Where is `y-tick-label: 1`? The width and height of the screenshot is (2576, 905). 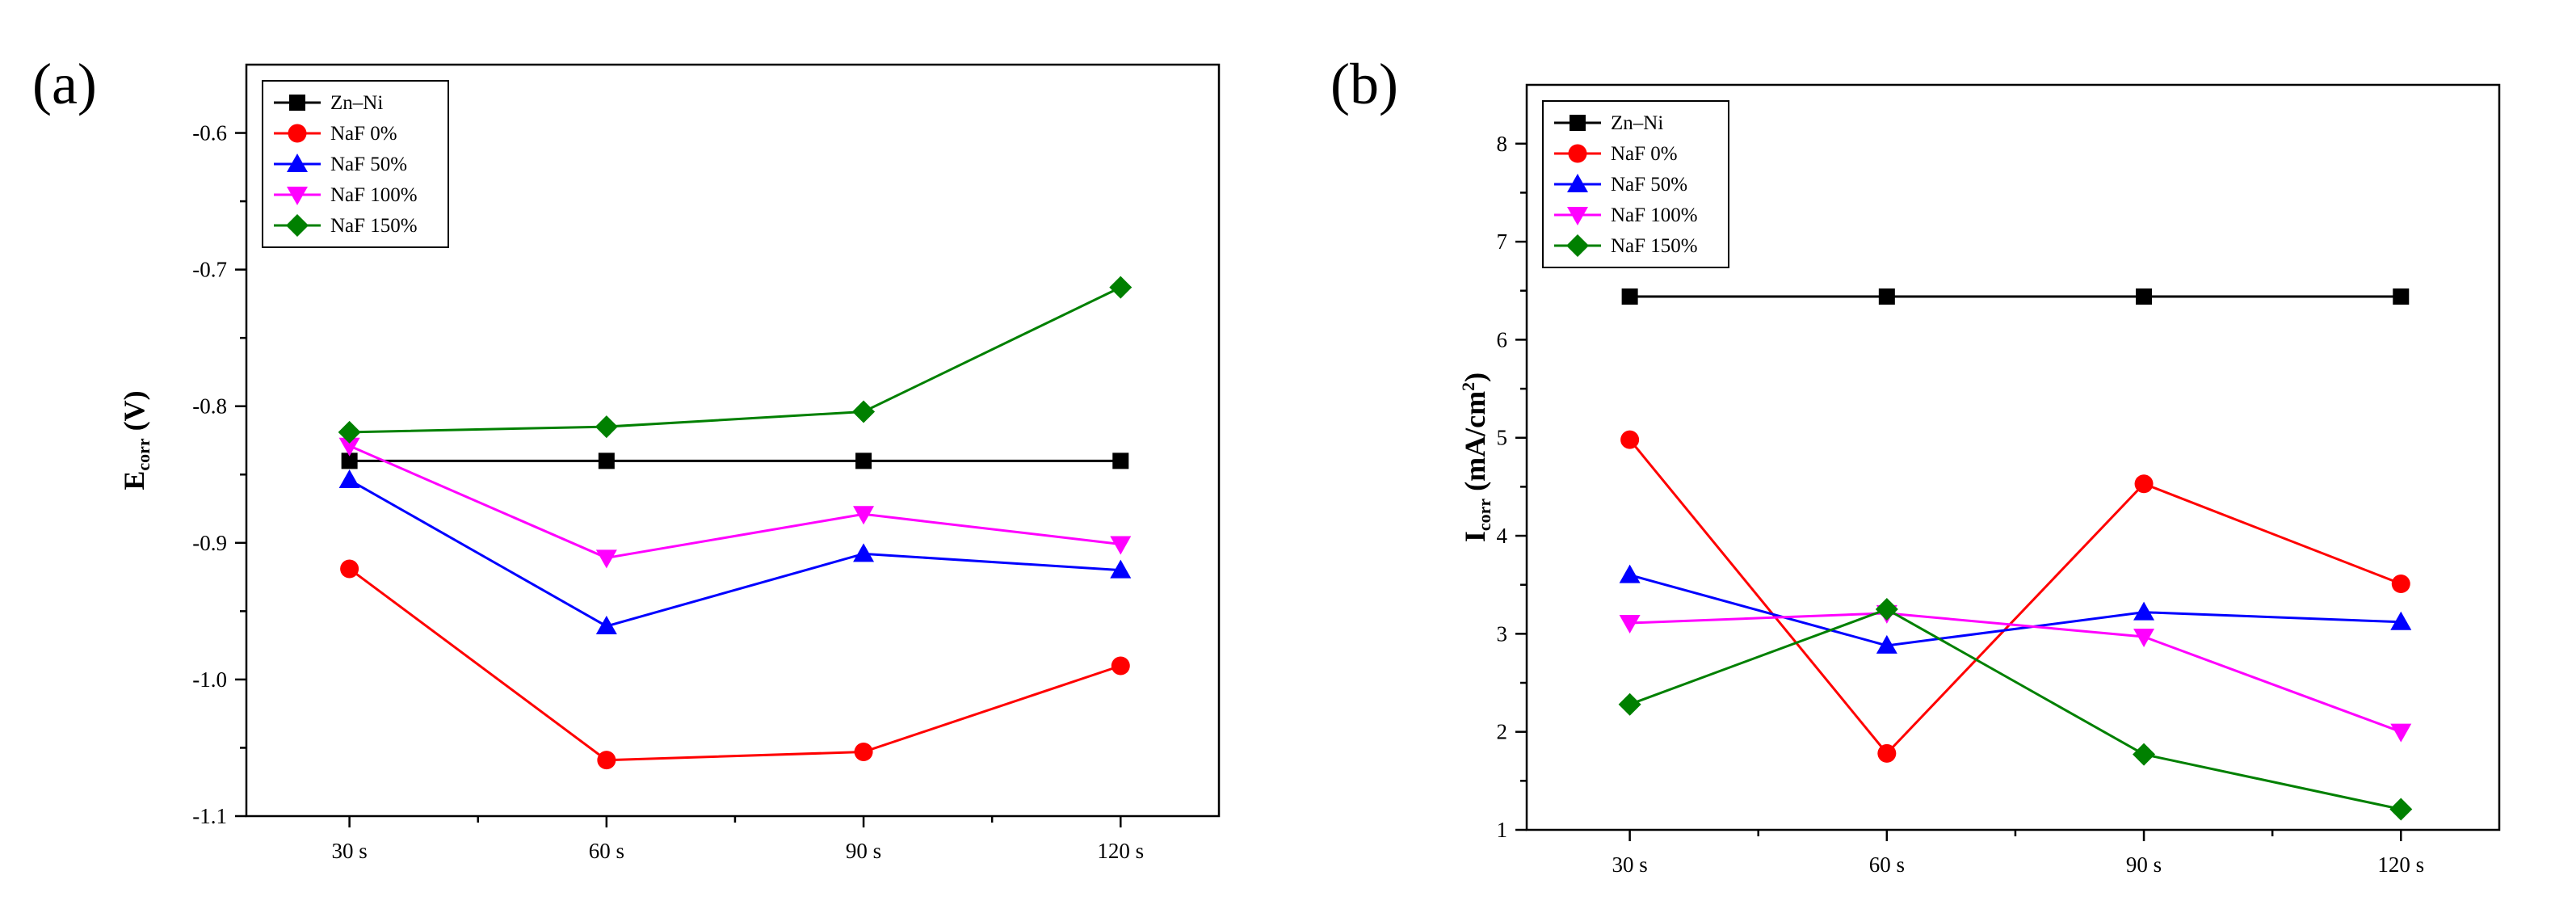
y-tick-label: 1 is located at coordinates (1502, 830).